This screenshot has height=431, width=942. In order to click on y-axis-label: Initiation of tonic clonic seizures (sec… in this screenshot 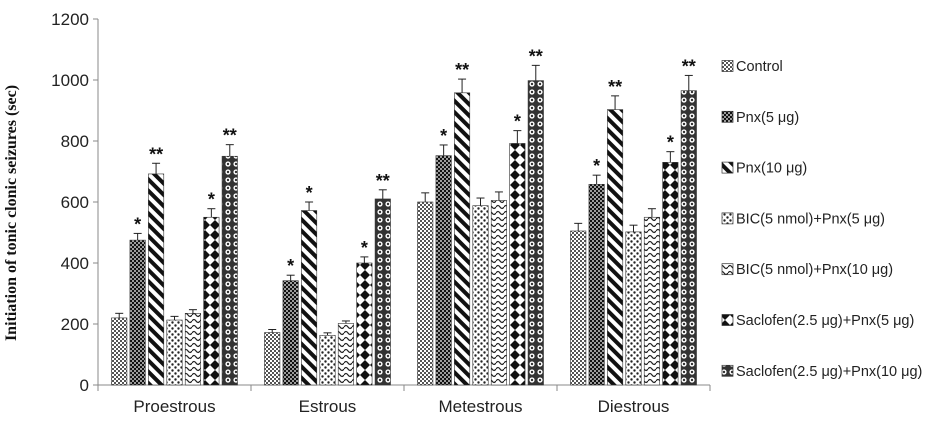, I will do `click(11, 213)`.